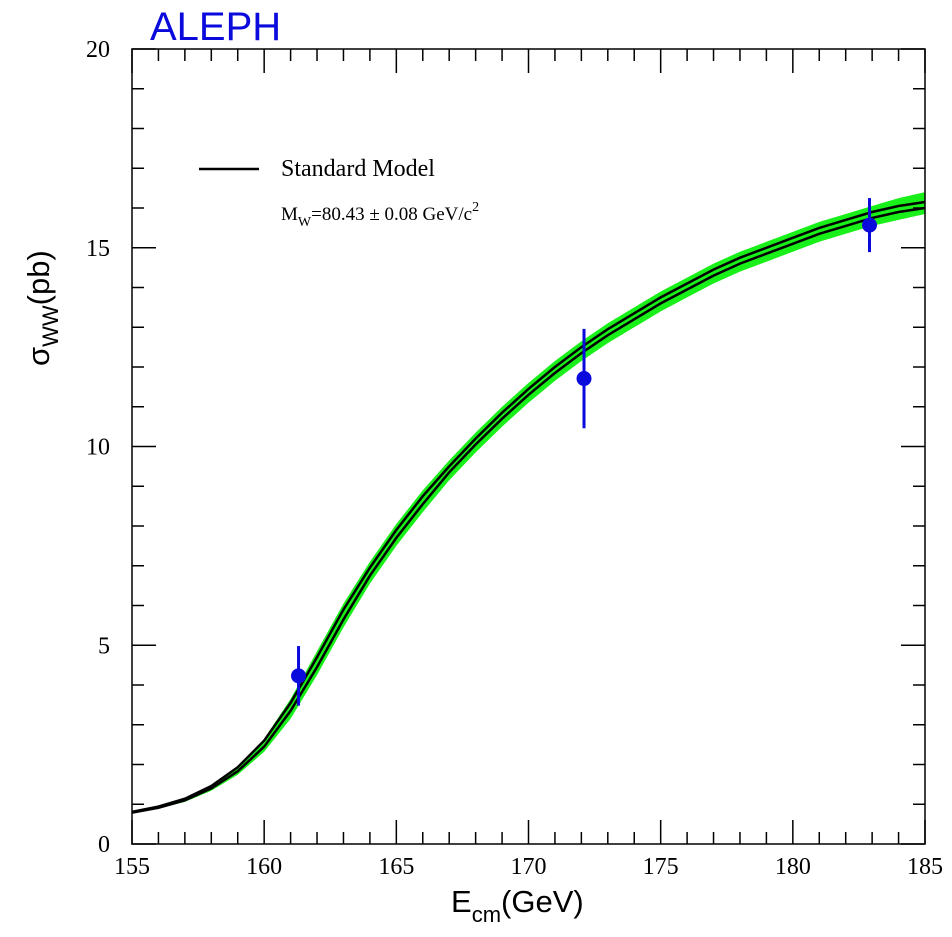 Image resolution: width=952 pixels, height=937 pixels. I want to click on y-axis-label: σWW(pb), so click(42, 308).